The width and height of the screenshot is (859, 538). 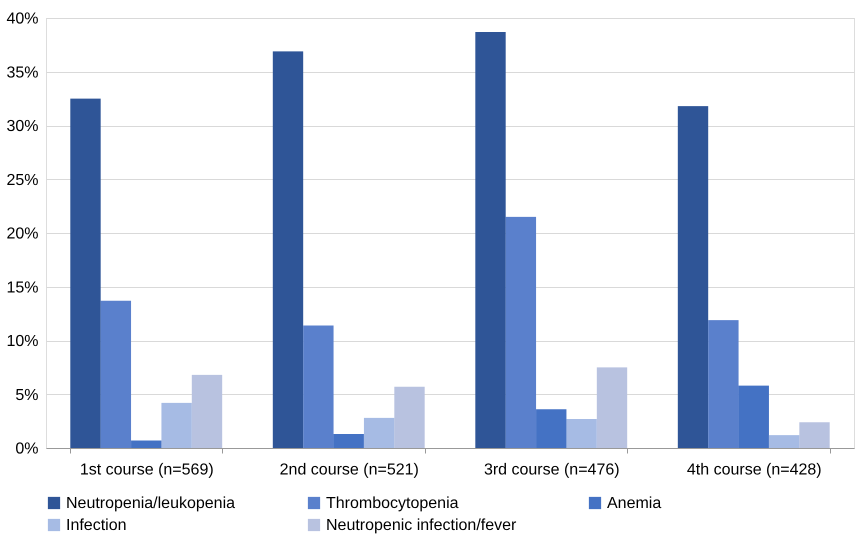 I want to click on y-tick-label: 15%, so click(x=22, y=287).